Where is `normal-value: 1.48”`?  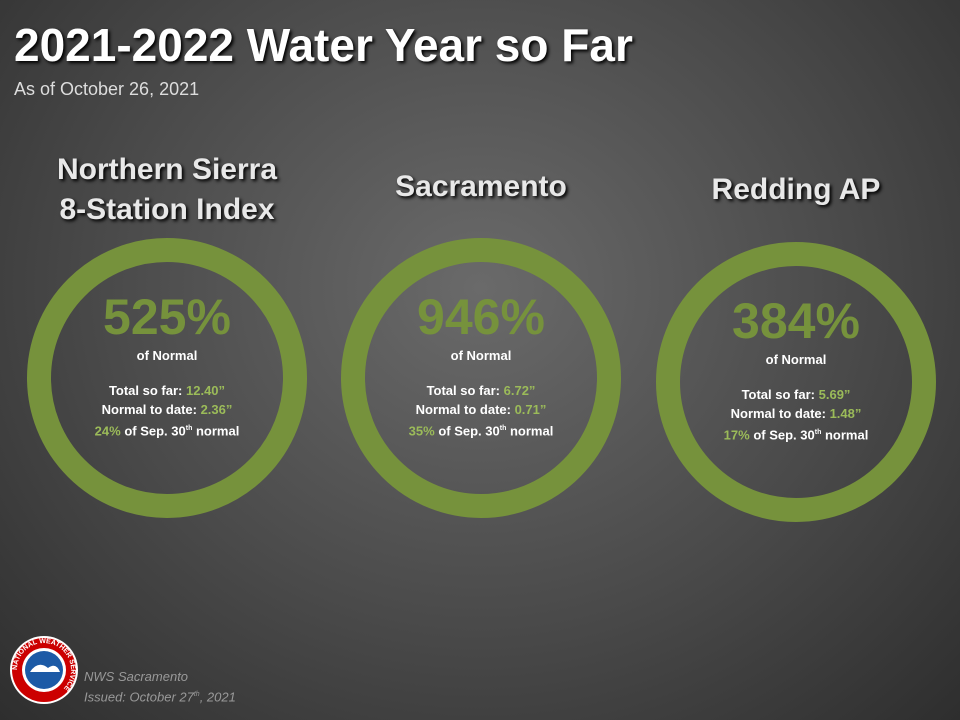
normal-value: 1.48” is located at coordinates (845, 413).